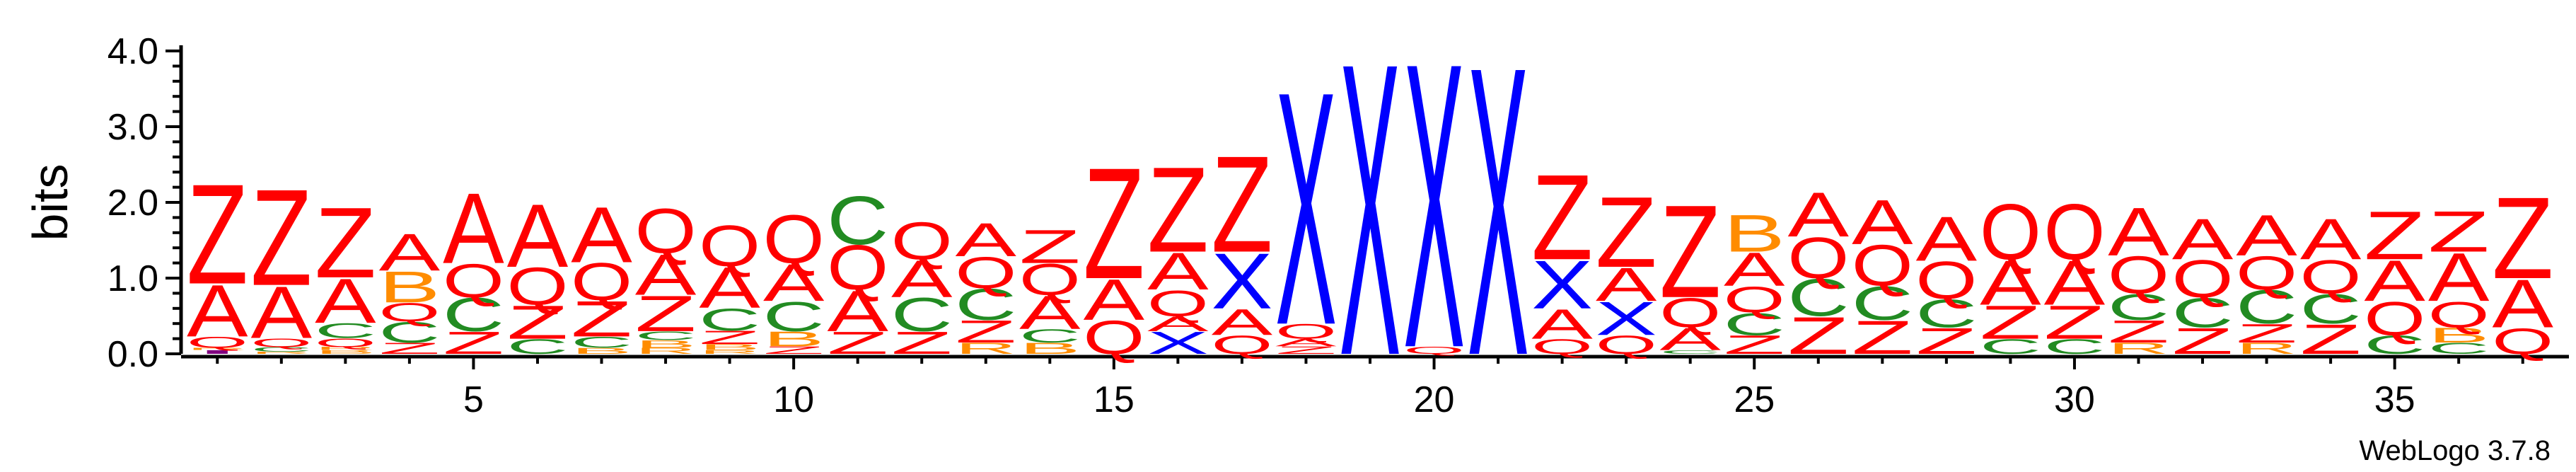  Describe the element at coordinates (145, 203) in the screenshot. I see `y-axis: 0.0 1.0 2.0 3.0 4.0` at that location.